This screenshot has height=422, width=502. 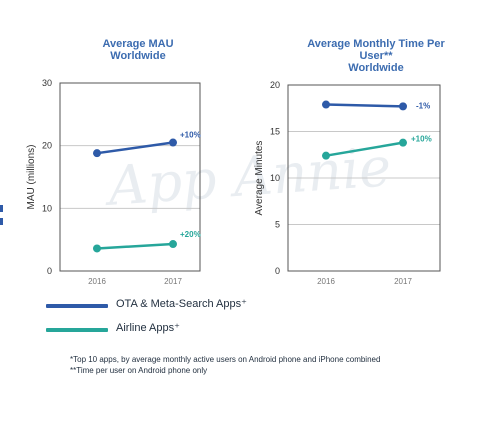 I want to click on legend-item-airline: Airline Apps⁺, so click(x=196, y=331).